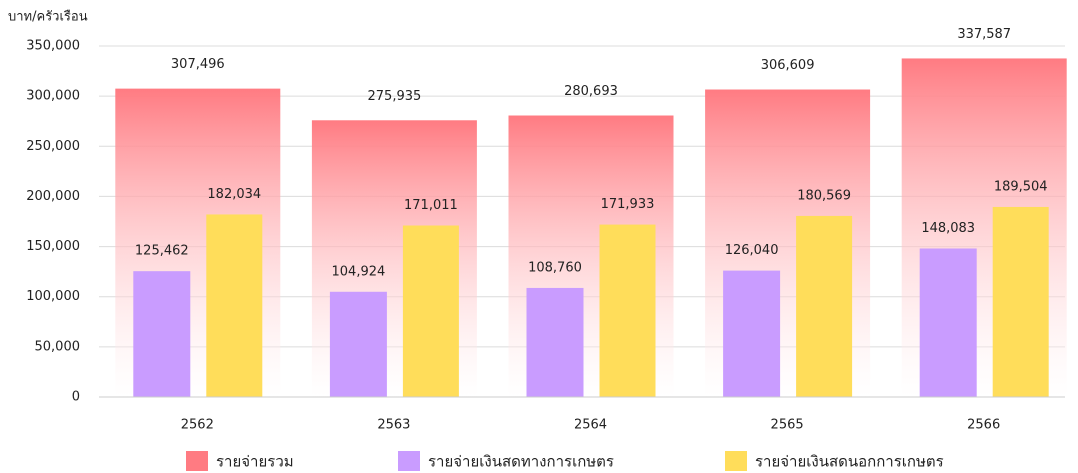 The height and width of the screenshot is (473, 1078). I want to click on data-label: 148,083, so click(948, 228).